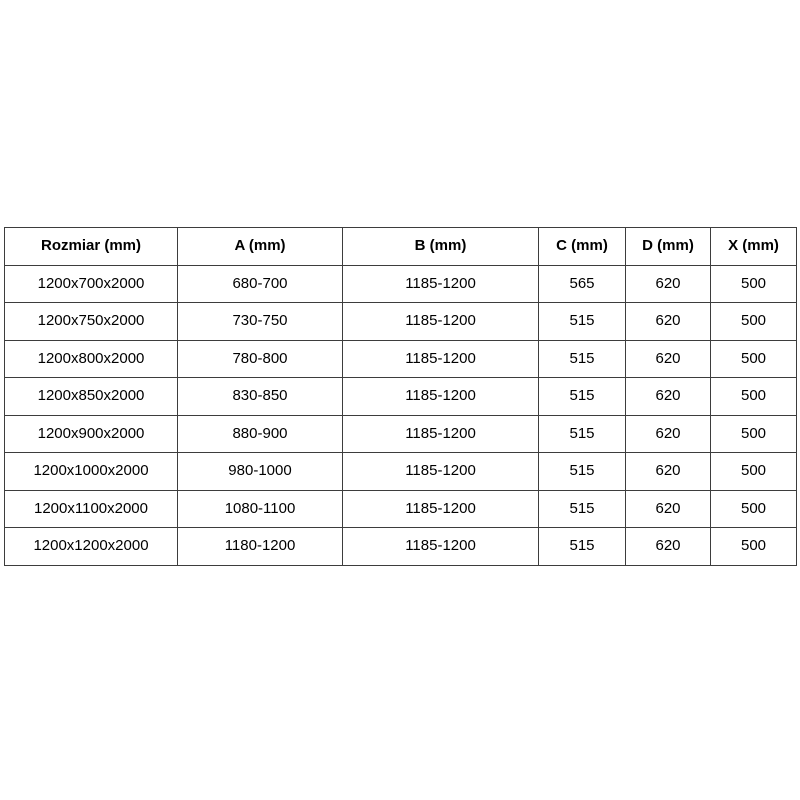 The image size is (800, 800). I want to click on header-cell-d: D (mm), so click(668, 246).